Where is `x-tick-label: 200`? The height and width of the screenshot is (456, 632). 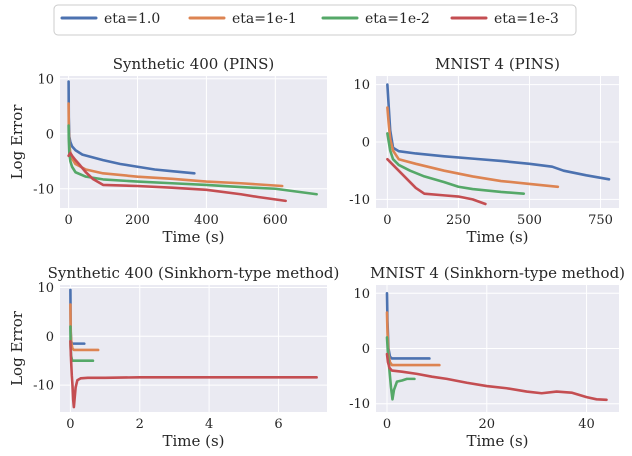 x-tick-label: 200 is located at coordinates (137, 220).